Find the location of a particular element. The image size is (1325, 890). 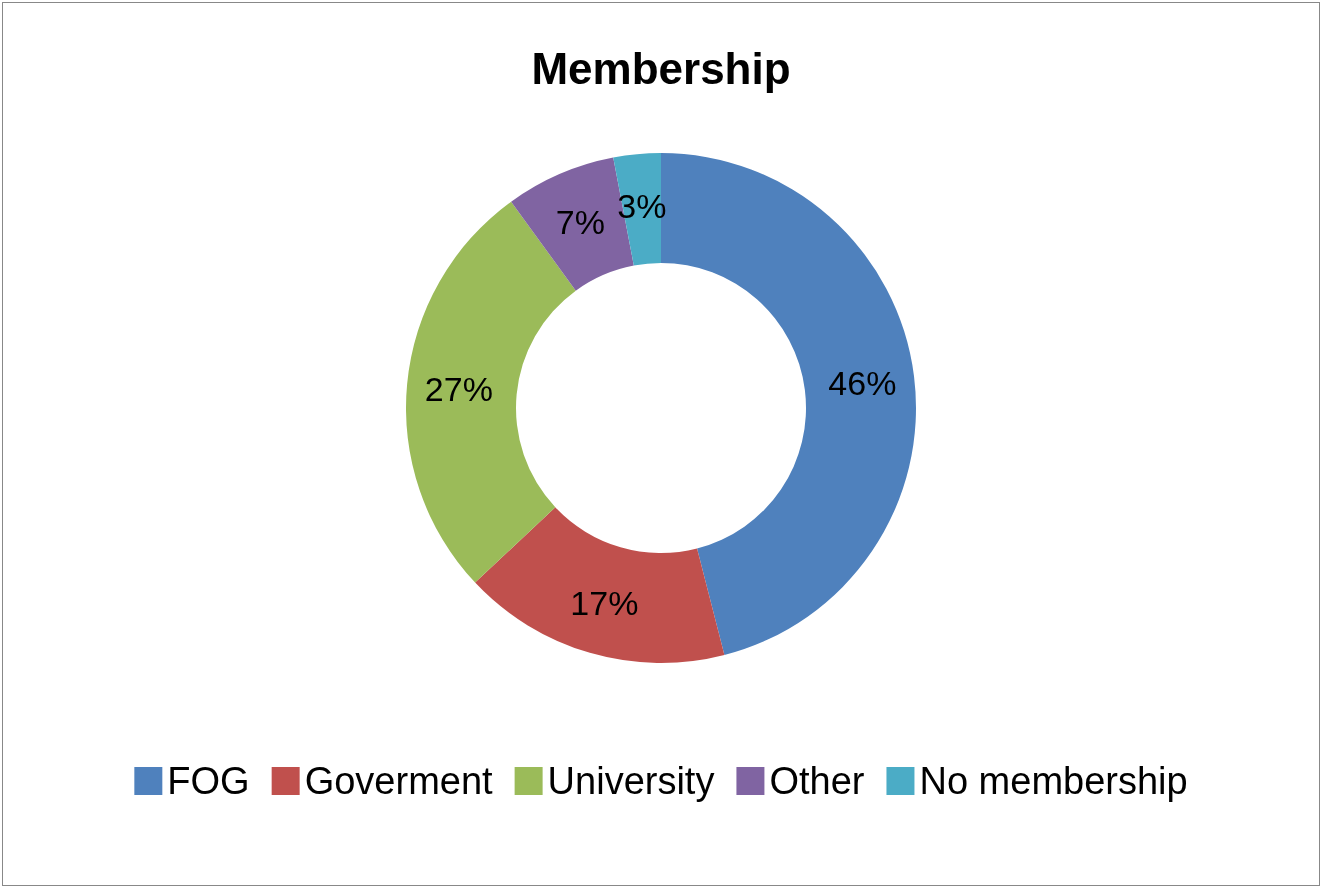

legend-label: Goverment is located at coordinates (399, 781).